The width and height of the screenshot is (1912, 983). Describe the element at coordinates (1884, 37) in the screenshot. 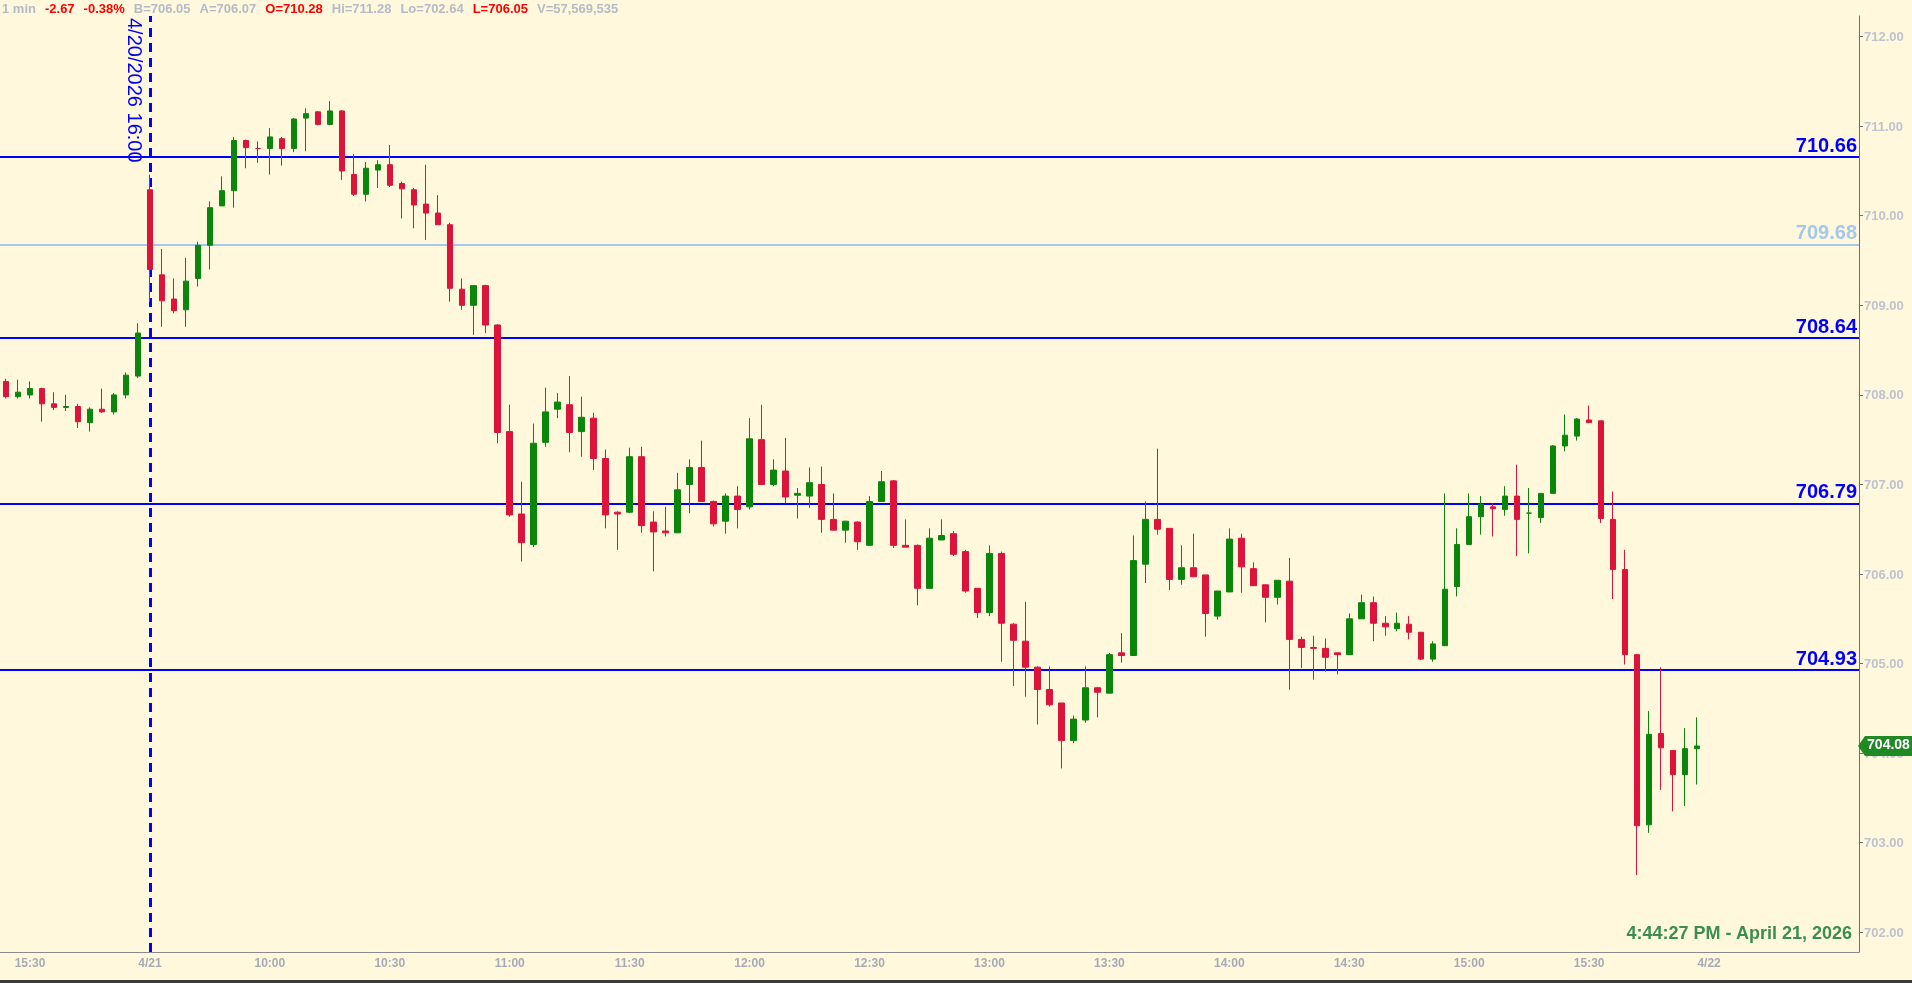

I see `y-tick-label: 712.00` at that location.